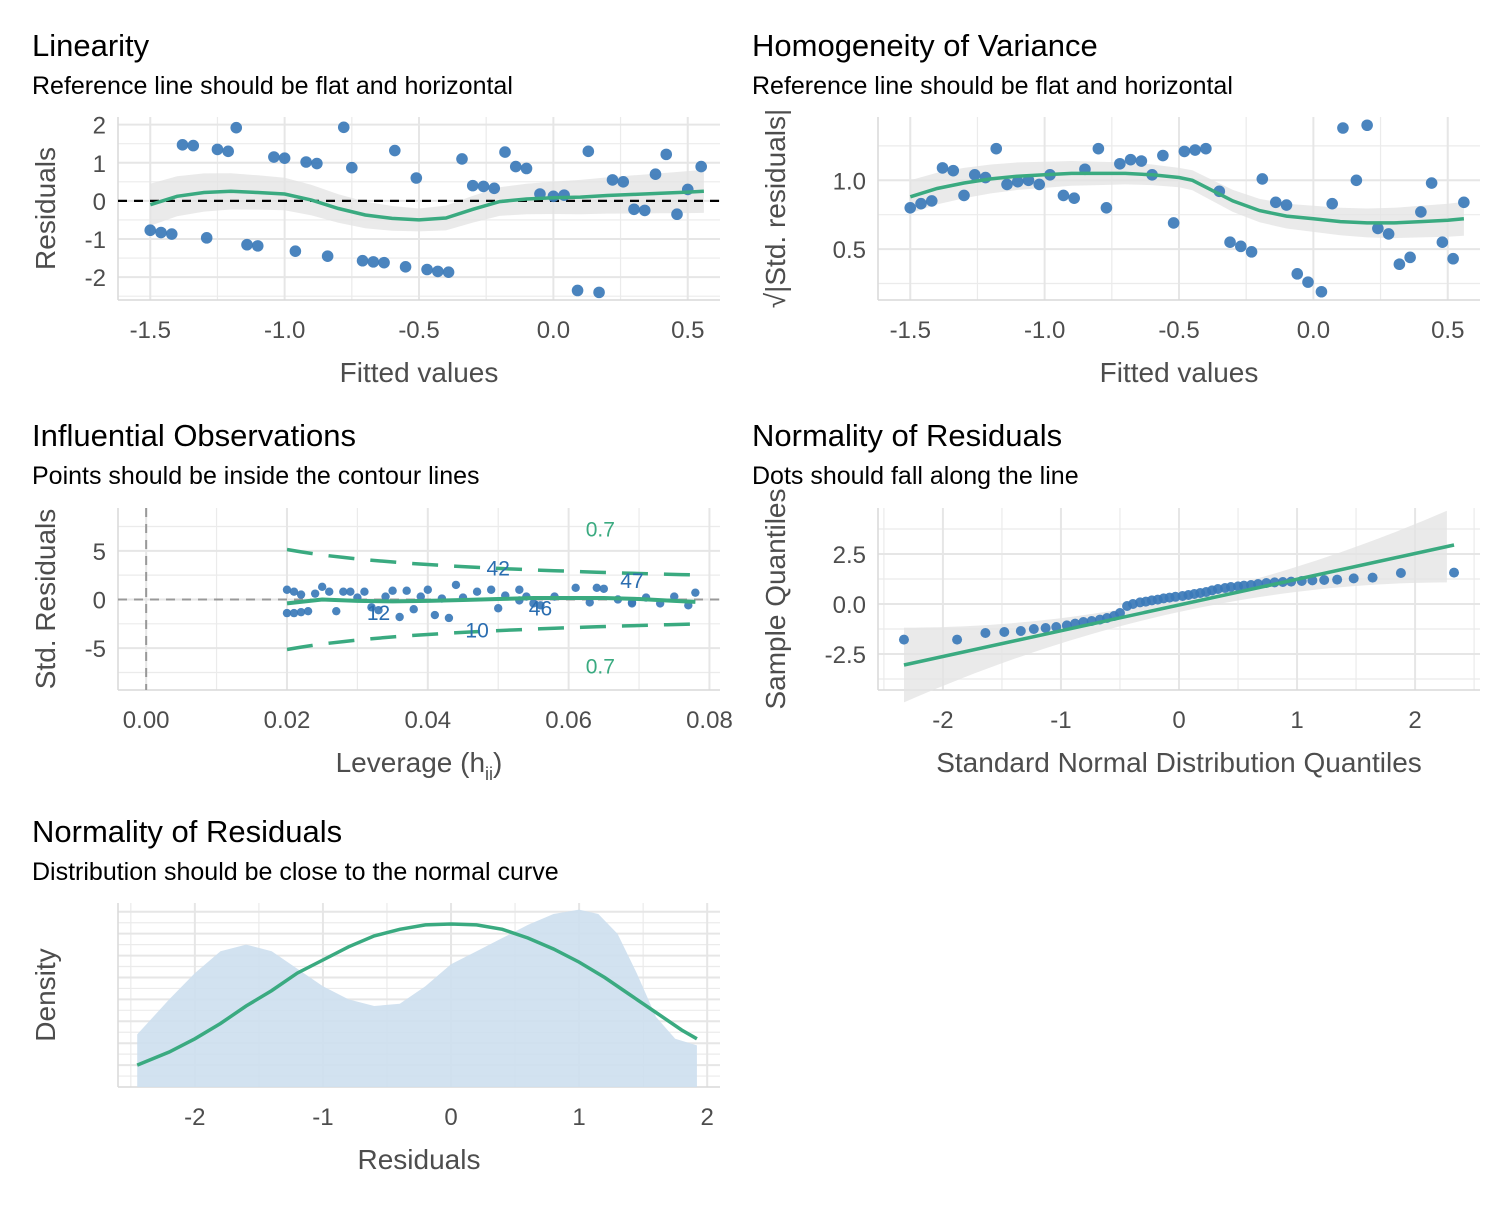 The image size is (1512, 1209). I want to click on x-tick-label: -1.0, so click(284, 330).